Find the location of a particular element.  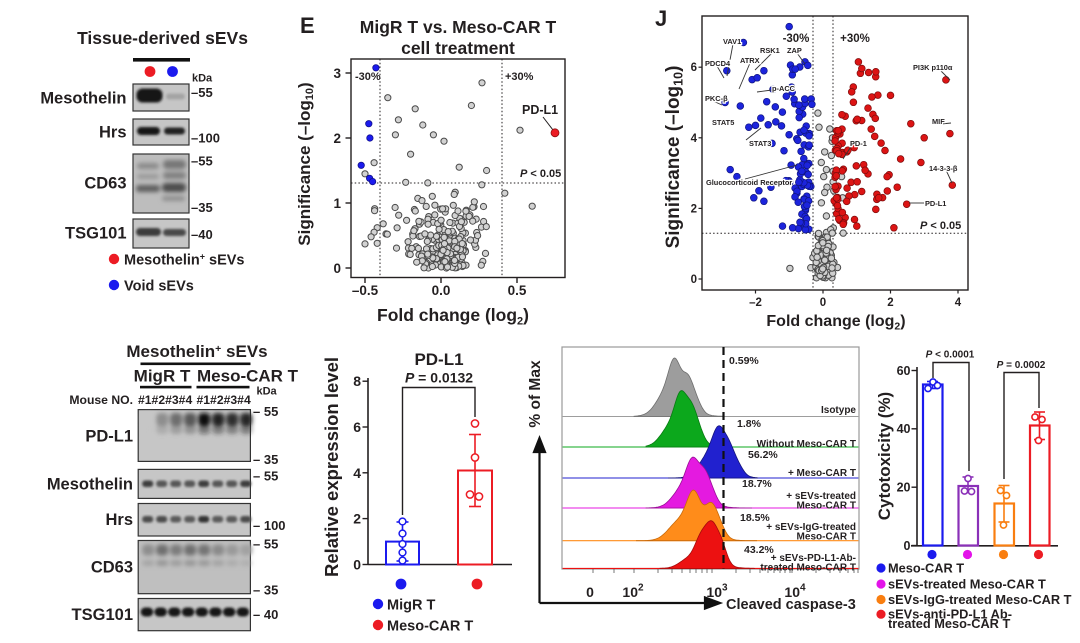

svg-text: J is located at coordinates (661, 18).